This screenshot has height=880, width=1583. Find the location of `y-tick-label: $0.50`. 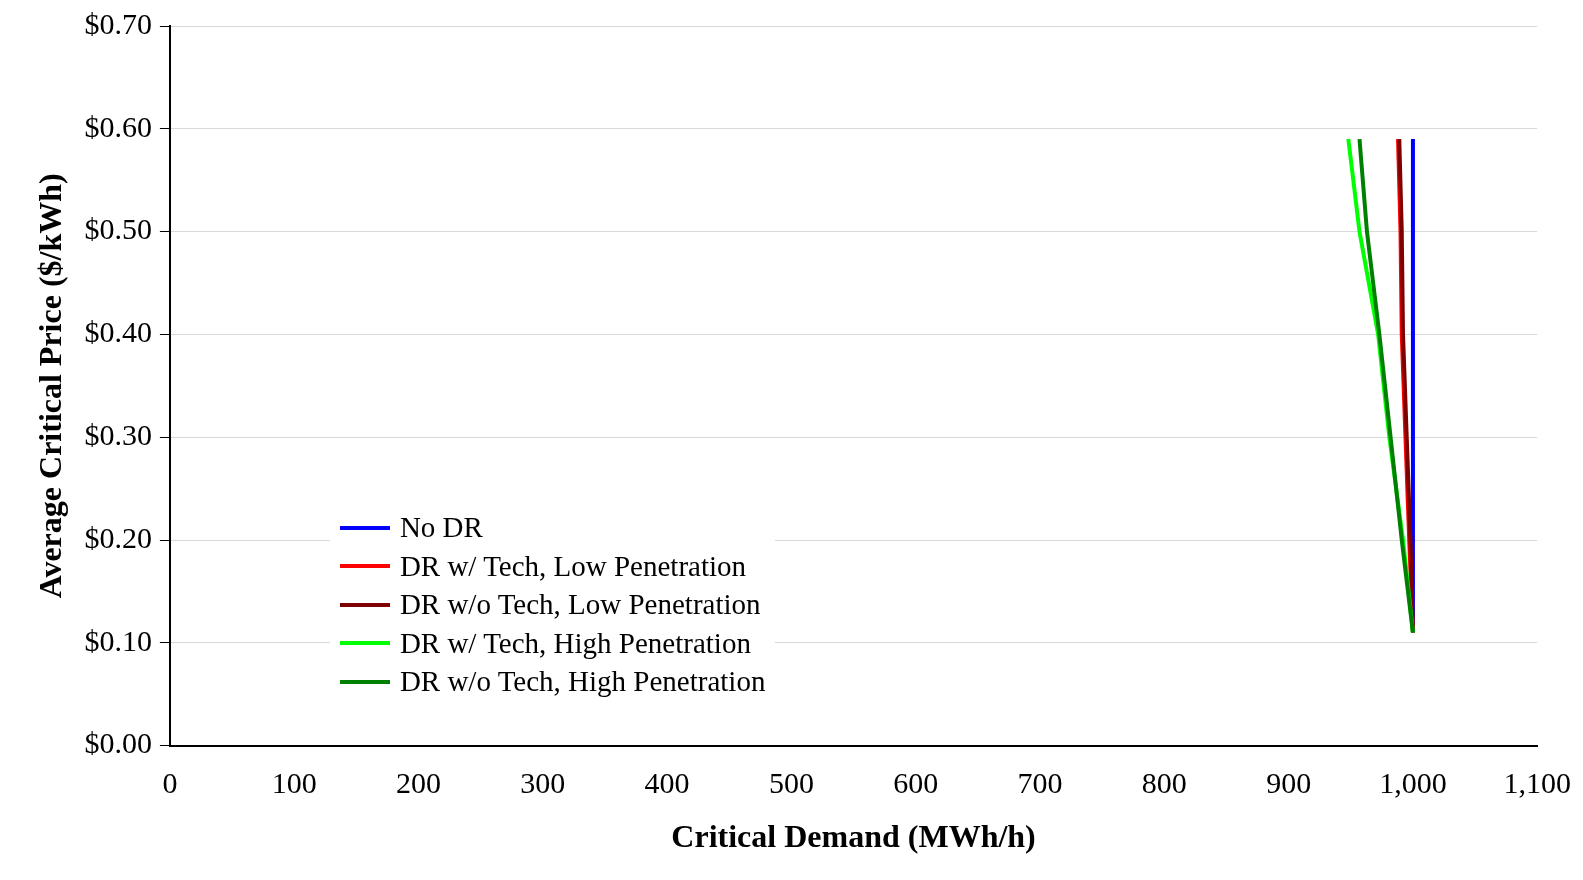

y-tick-label: $0.50 is located at coordinates (118, 229).